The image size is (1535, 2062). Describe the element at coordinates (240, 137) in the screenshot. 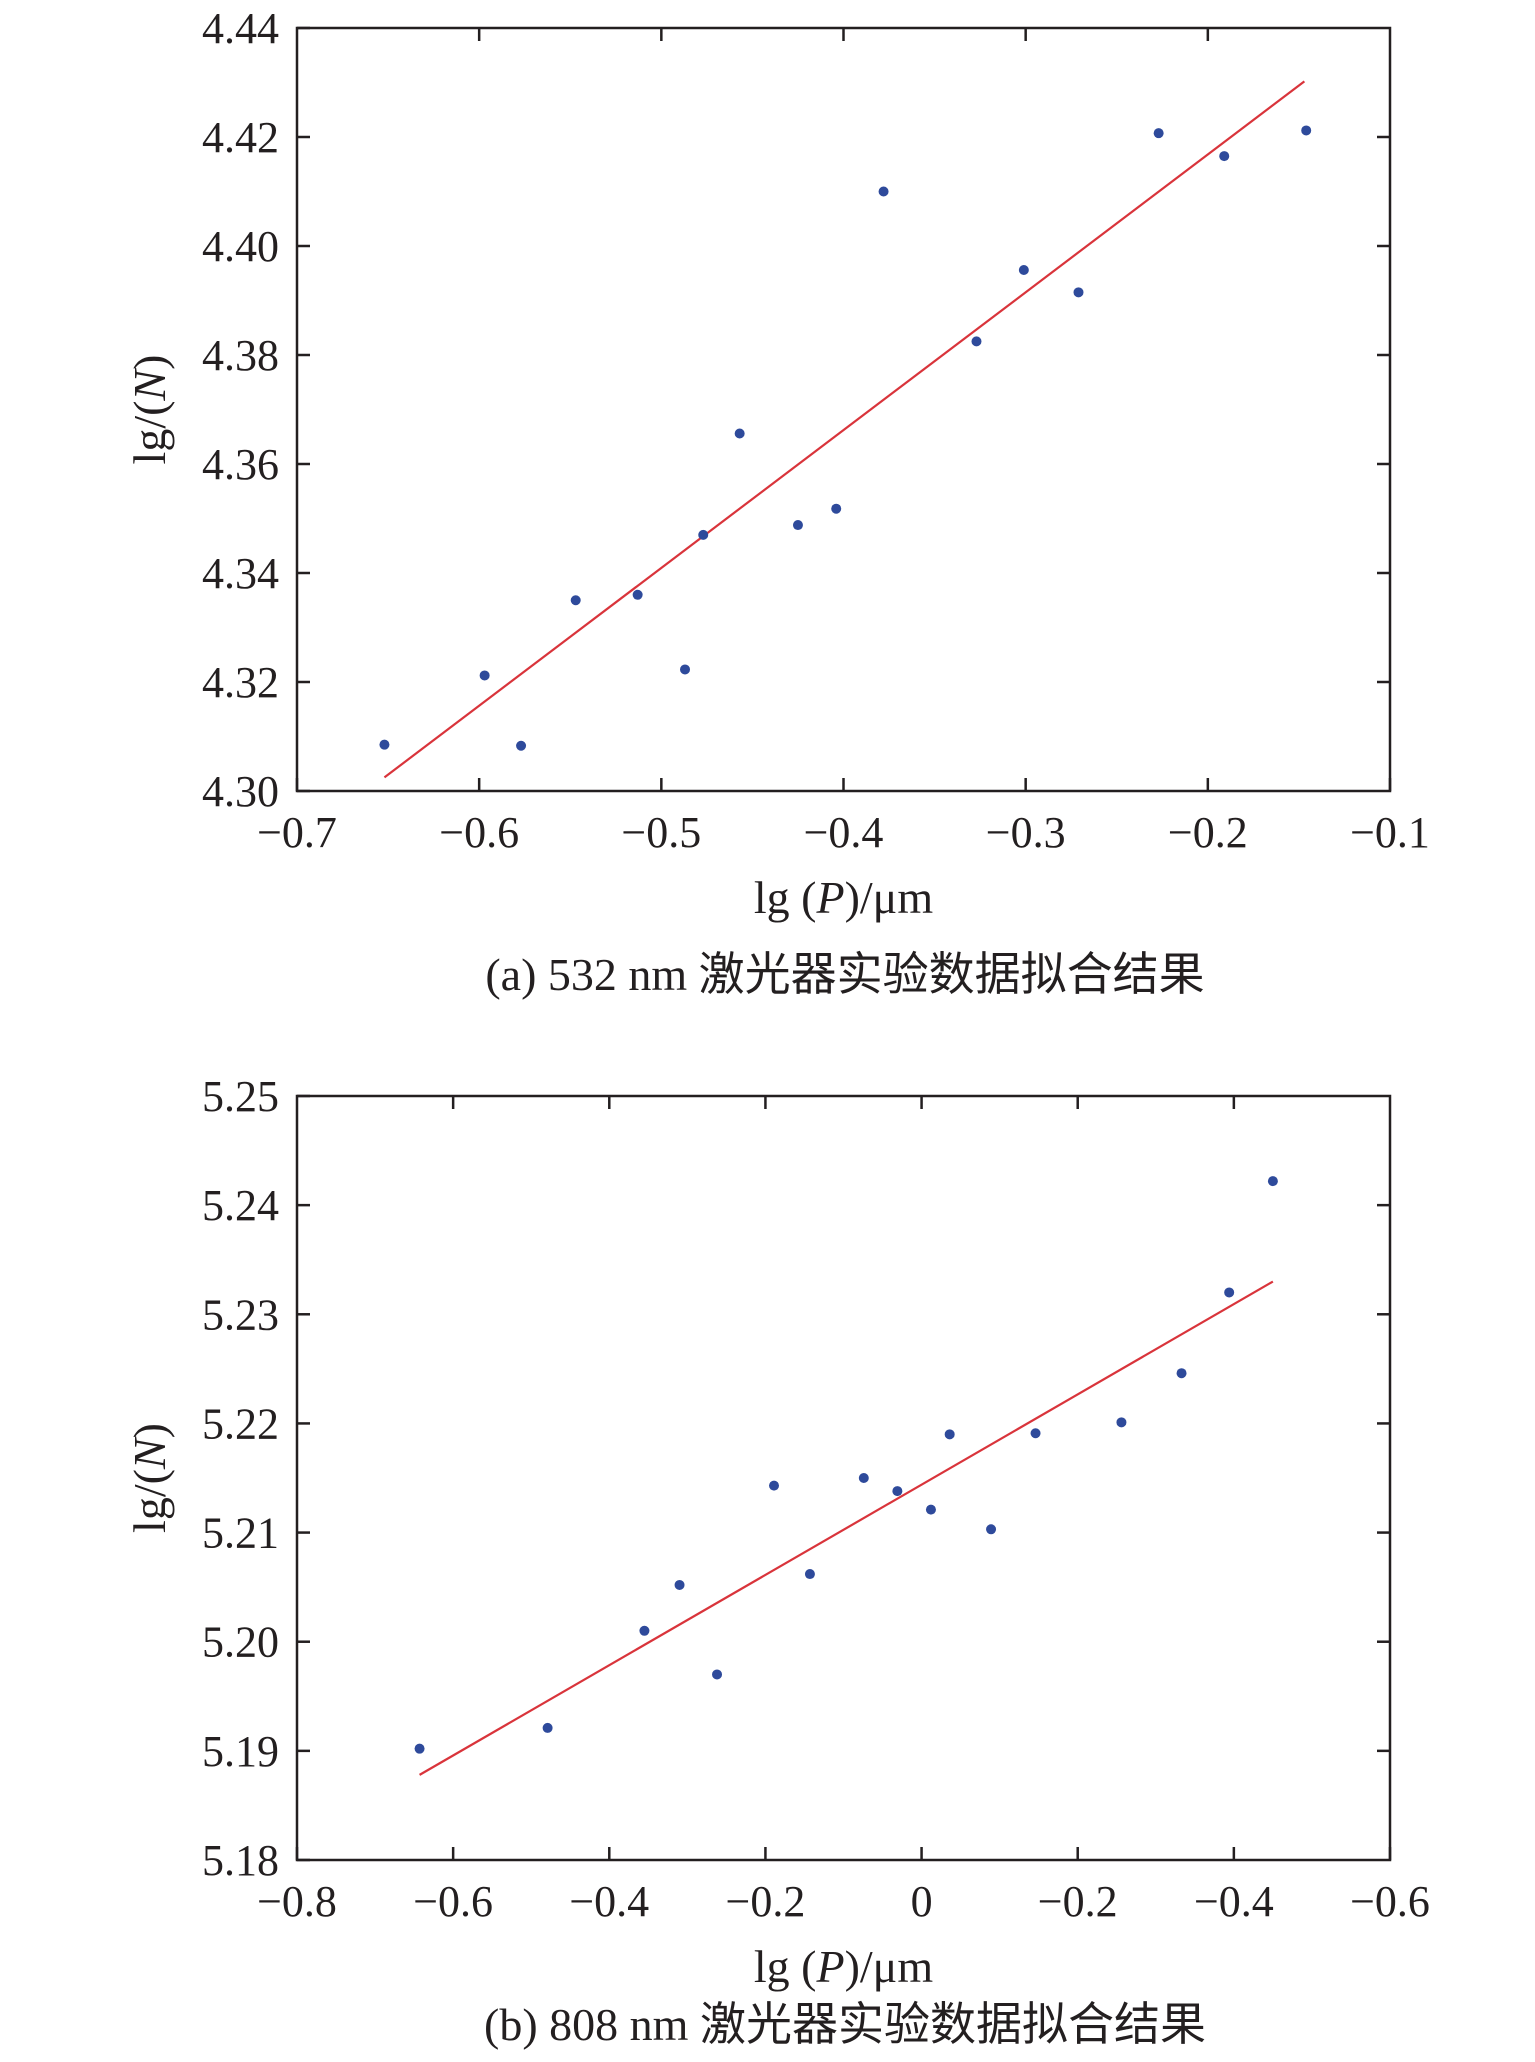

I see `y-tick-label: 4.42` at that location.